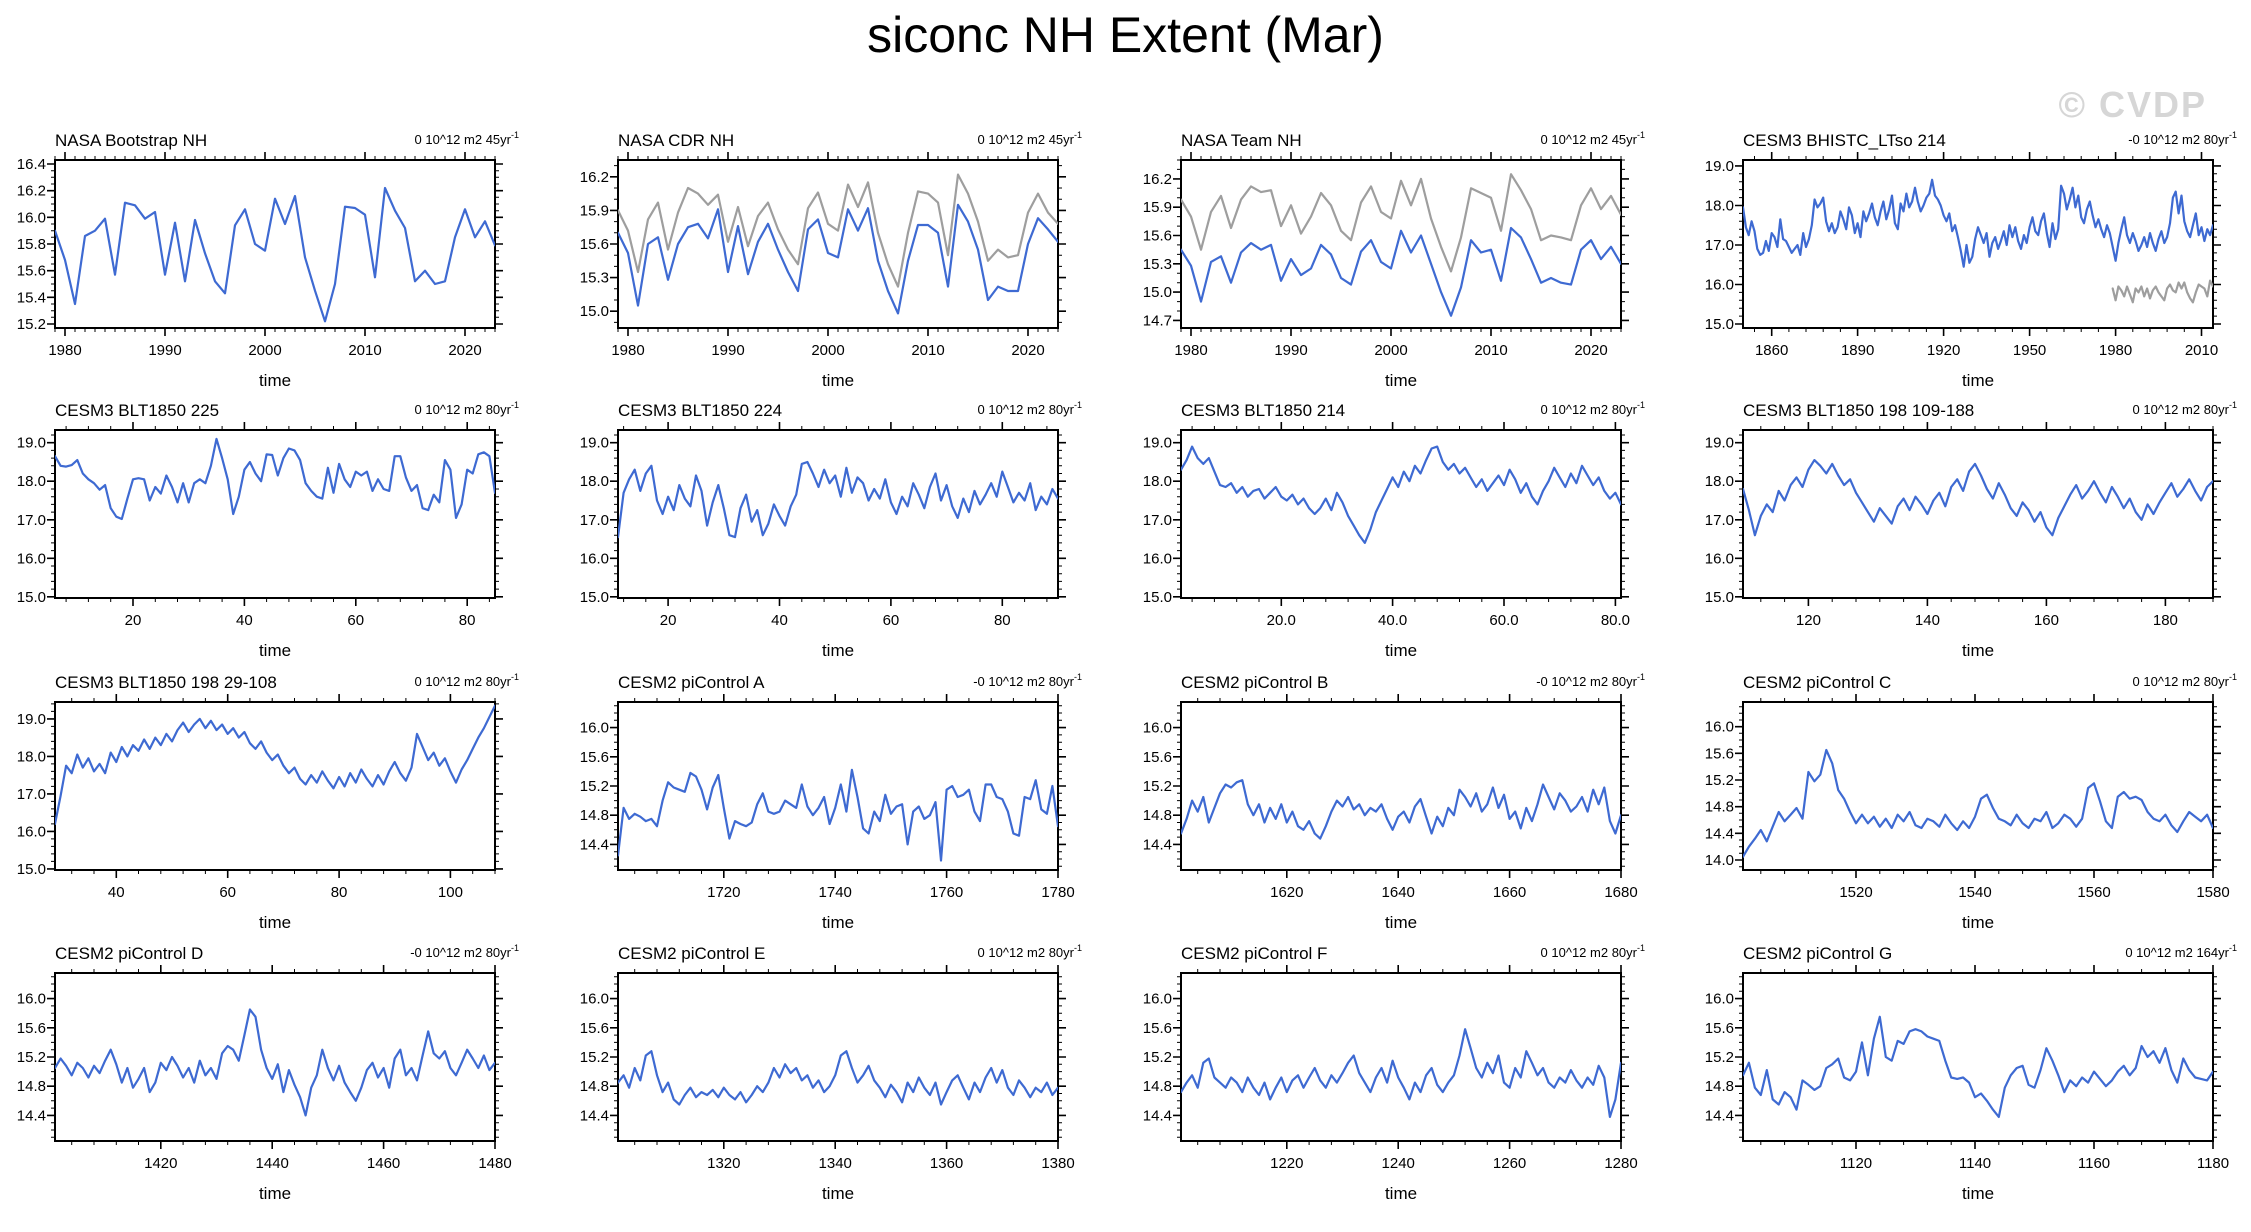 This screenshot has height=1232, width=2251. I want to click on panel-title: CESM2 piControl E, so click(691, 953).